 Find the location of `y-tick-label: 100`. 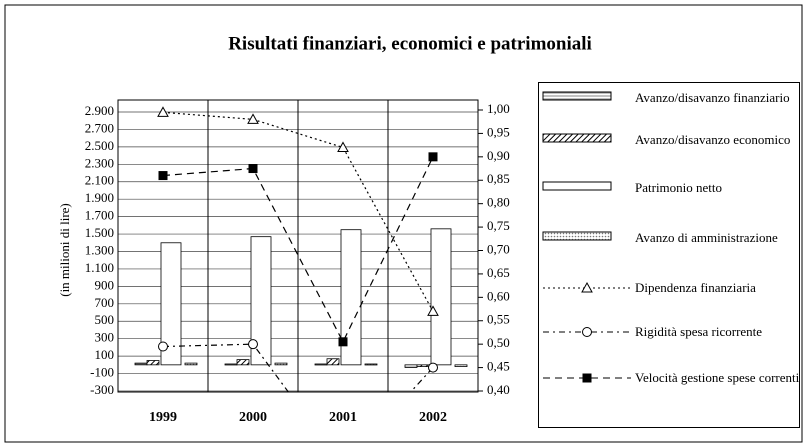

y-tick-label: 100 is located at coordinates (105, 354).